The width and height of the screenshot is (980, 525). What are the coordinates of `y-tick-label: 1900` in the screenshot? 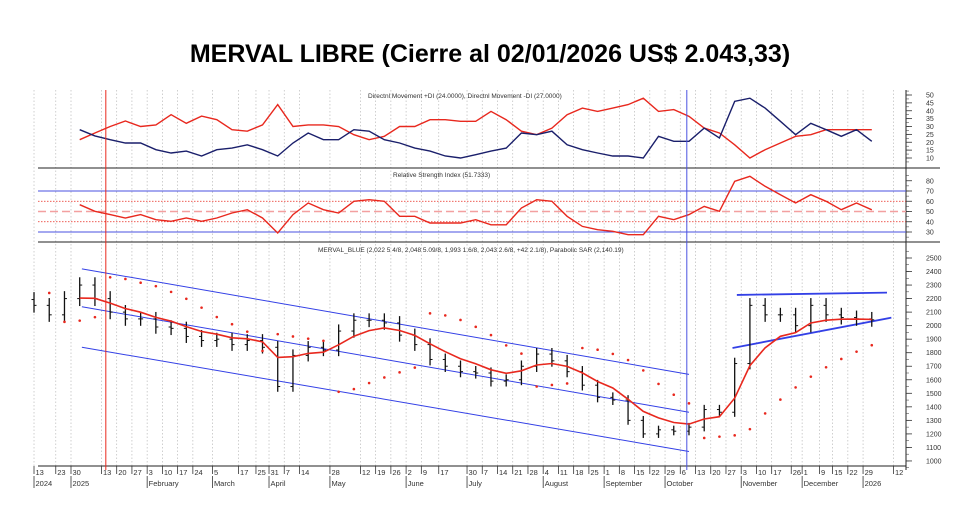 It's located at (934, 340).